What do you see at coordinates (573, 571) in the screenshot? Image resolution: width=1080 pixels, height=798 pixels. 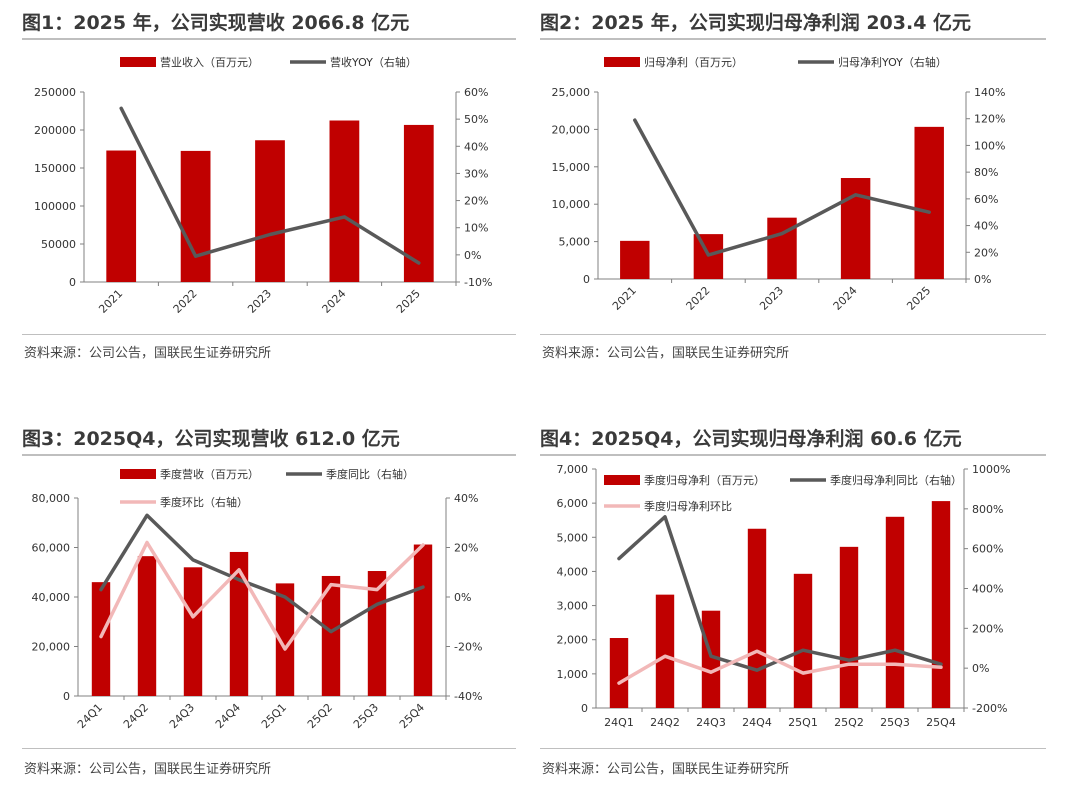 I see `left-tick-label: 4,000` at bounding box center [573, 571].